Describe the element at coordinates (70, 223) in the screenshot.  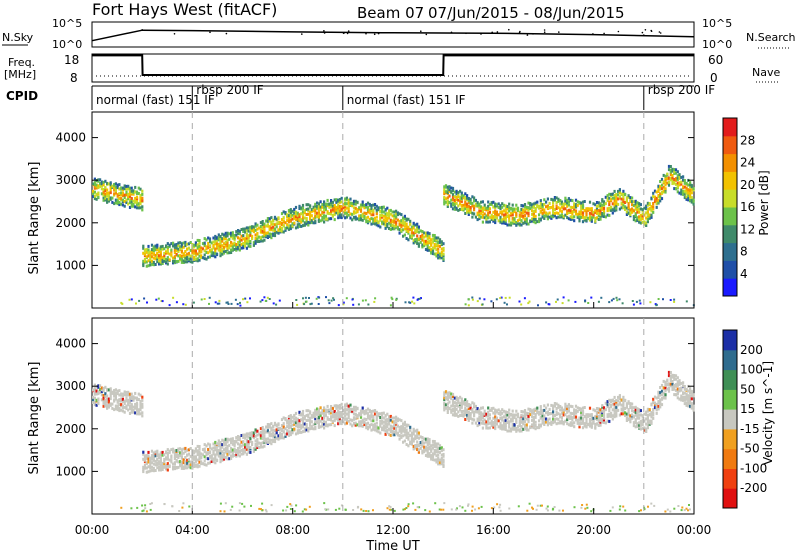
I see `y-tick-label: 2000` at that location.